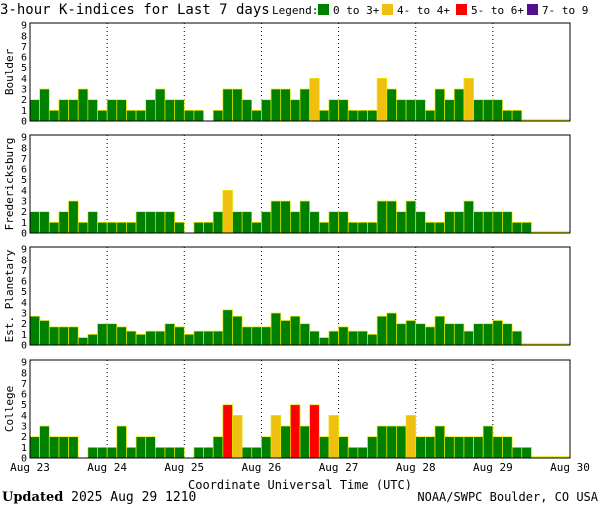 Image resolution: width=600 pixels, height=510 pixels. What do you see at coordinates (24, 170) in the screenshot?
I see `y-tick-label: 6` at bounding box center [24, 170].